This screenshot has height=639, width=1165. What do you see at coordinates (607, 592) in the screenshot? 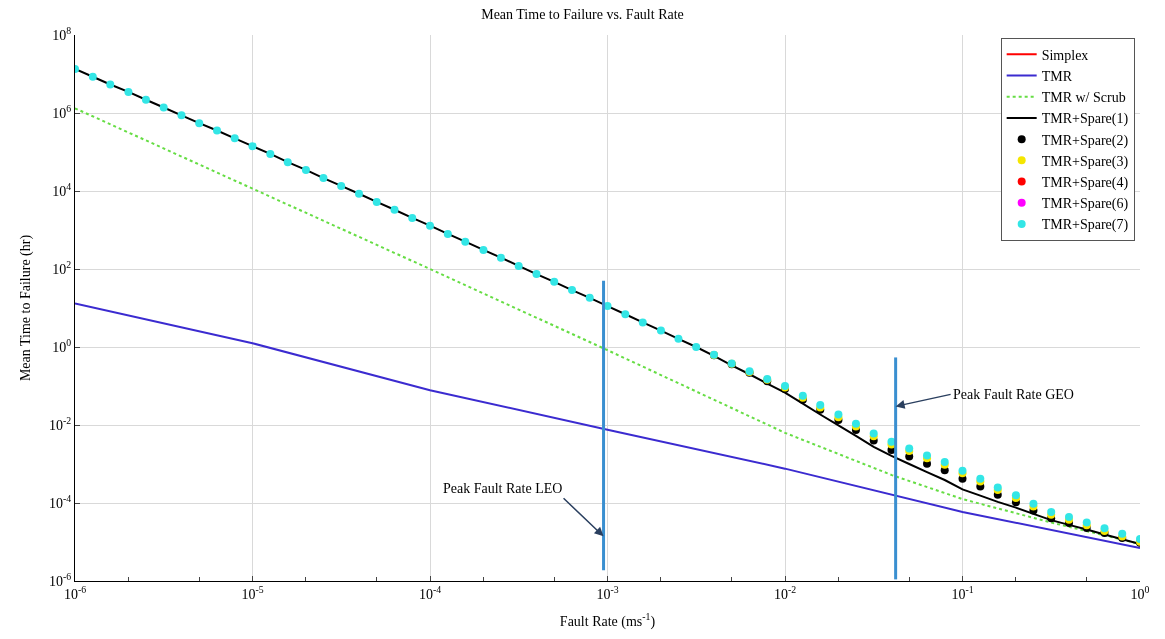
I see `x-tick-label: 10$^{-3}$` at bounding box center [607, 592].